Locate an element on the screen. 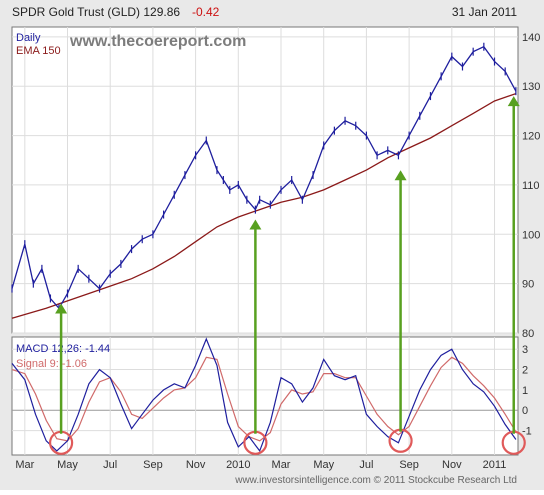 This screenshot has height=495, width=544. price-y-tick-label: 80 is located at coordinates (528, 334).